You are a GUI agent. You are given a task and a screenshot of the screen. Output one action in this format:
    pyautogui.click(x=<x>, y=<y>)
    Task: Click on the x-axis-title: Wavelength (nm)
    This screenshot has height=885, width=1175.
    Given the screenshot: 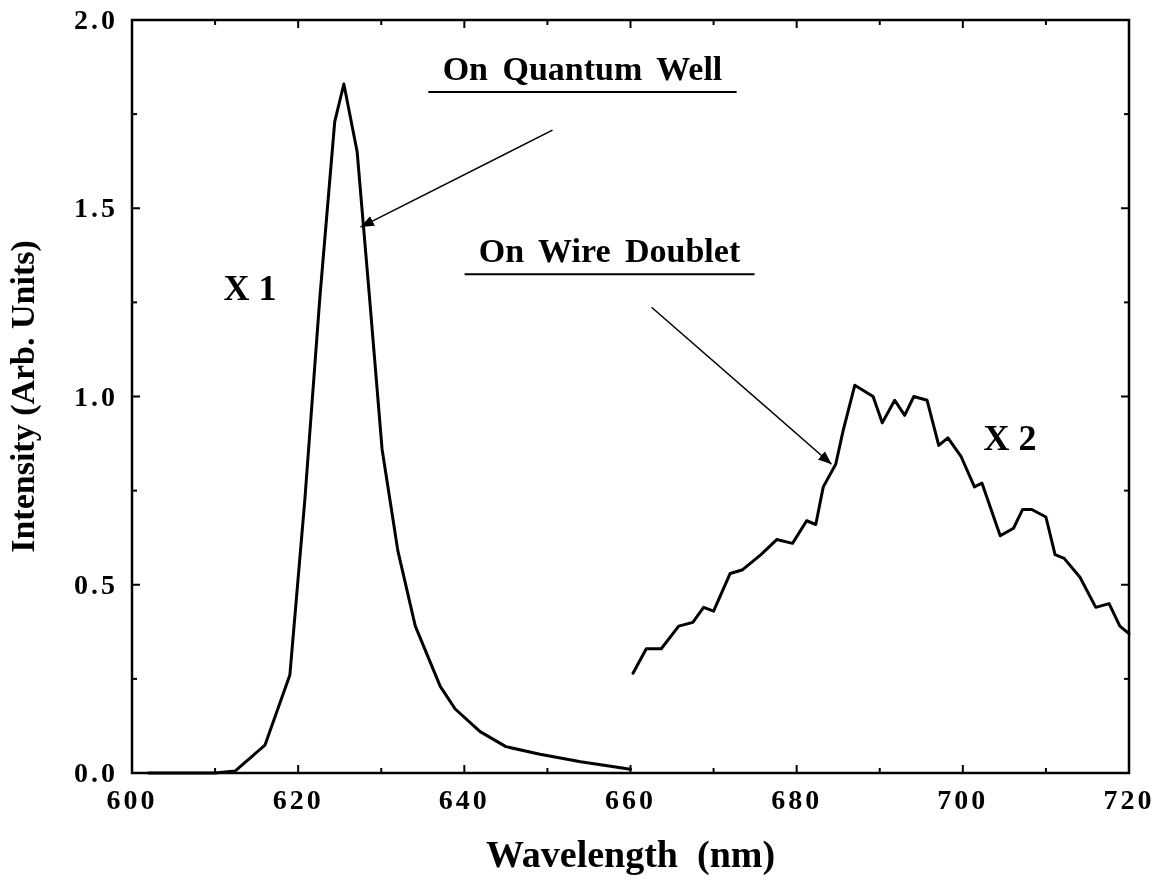 What is the action you would take?
    pyautogui.click(x=630, y=854)
    